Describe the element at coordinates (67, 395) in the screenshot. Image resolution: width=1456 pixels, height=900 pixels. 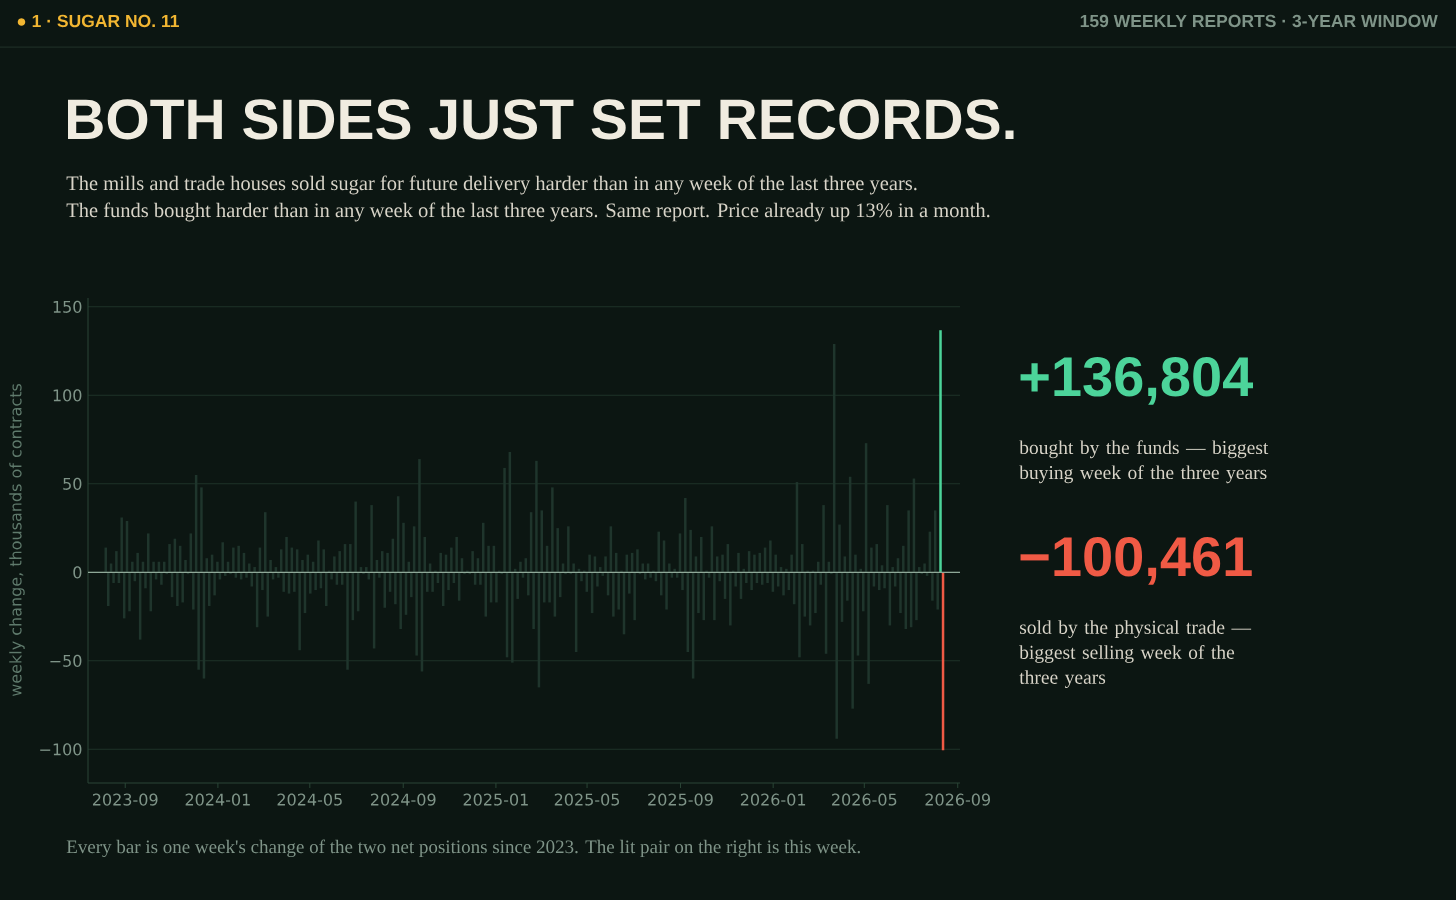
I see `y-tick-label: 100` at that location.